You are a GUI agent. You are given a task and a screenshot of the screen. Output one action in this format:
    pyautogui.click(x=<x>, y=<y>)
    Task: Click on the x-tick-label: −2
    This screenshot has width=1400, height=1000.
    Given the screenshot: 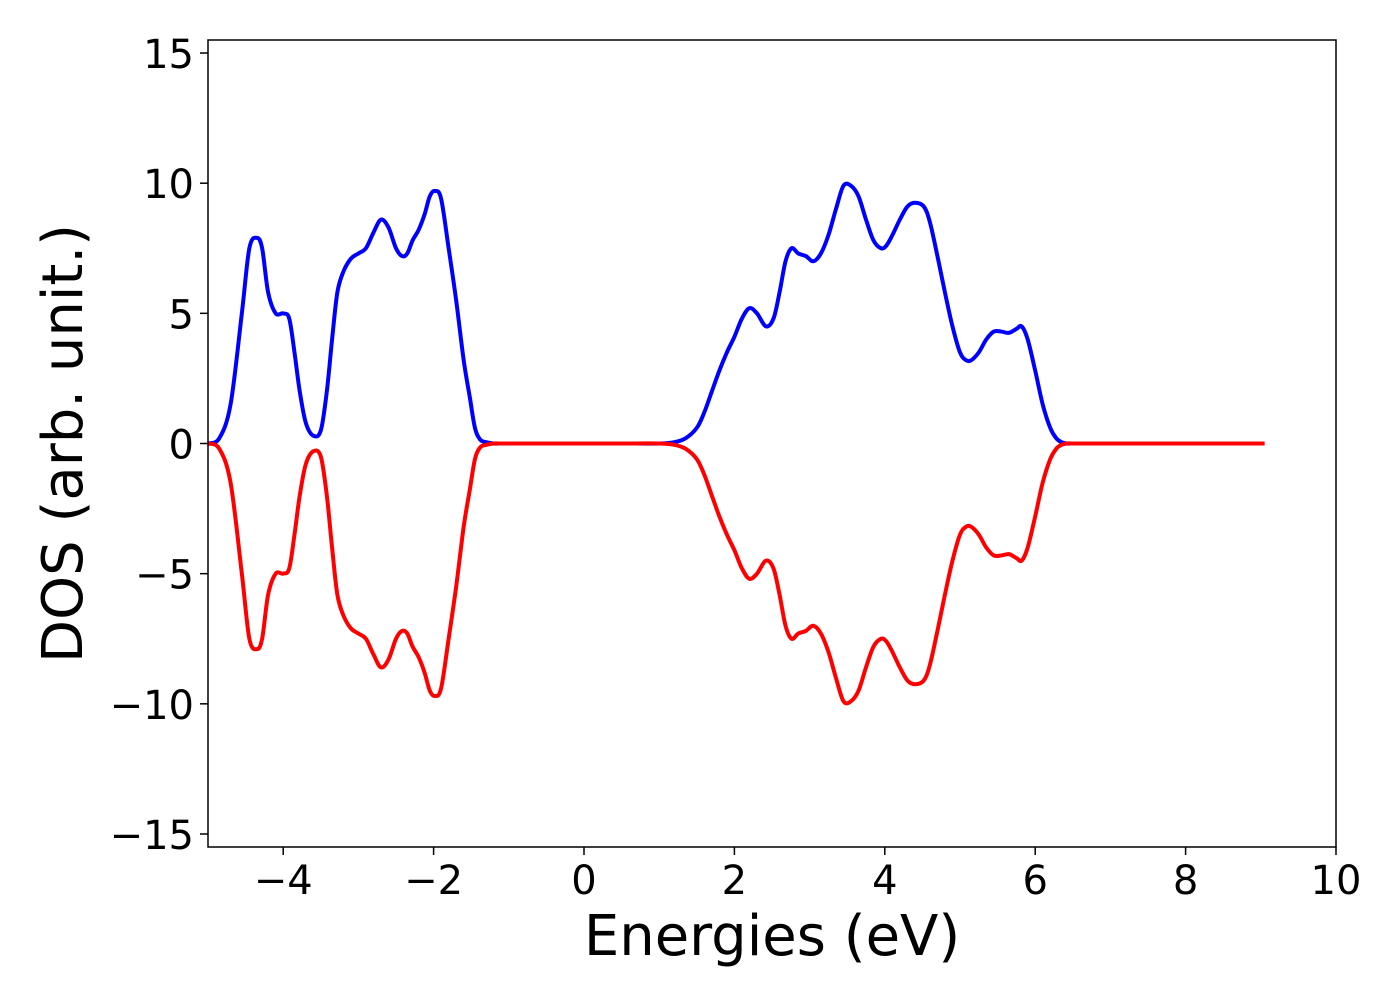 What is the action you would take?
    pyautogui.click(x=433, y=881)
    